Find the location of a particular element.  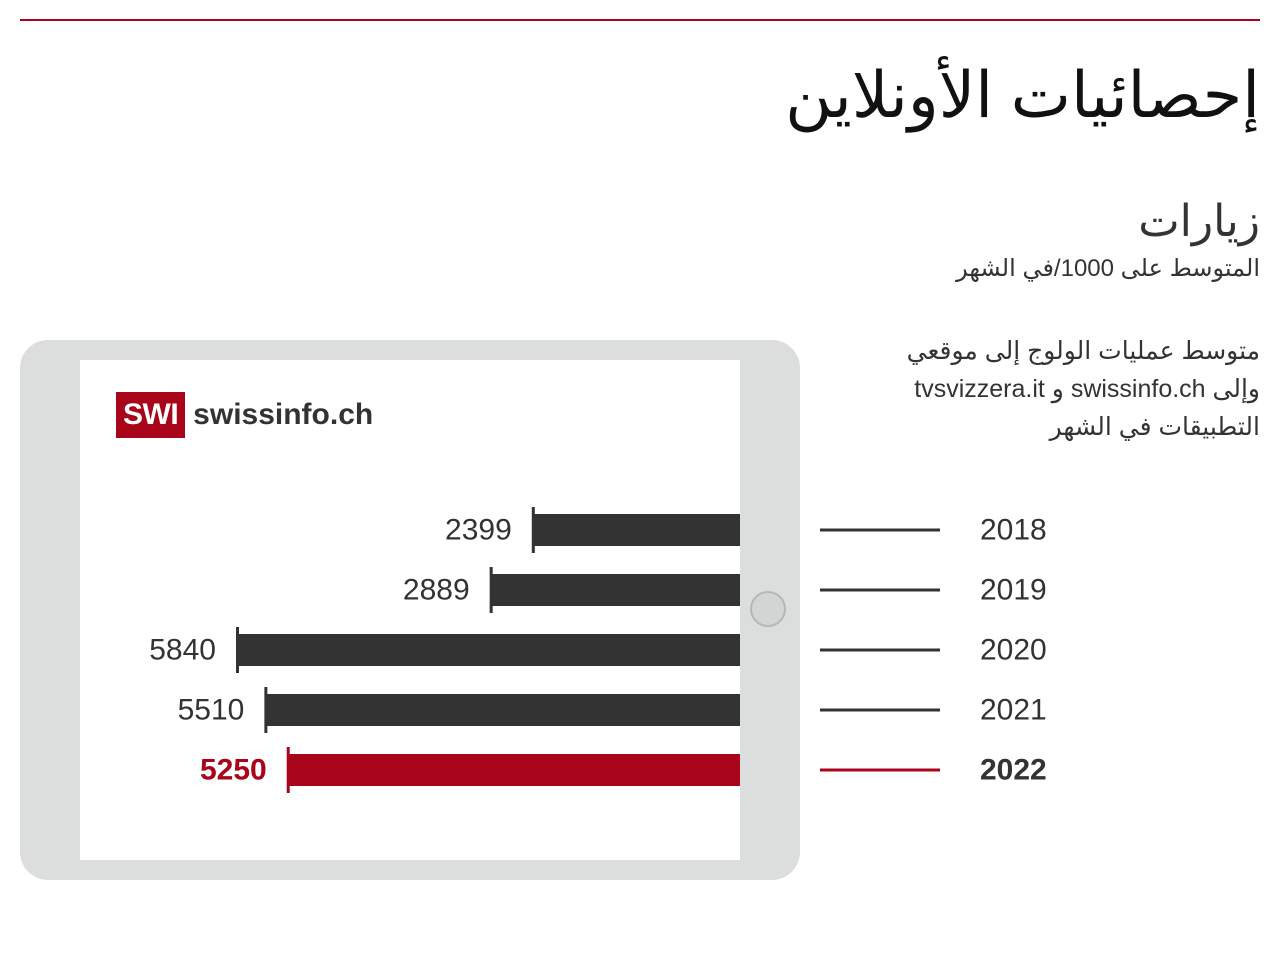

category-label: 2022 is located at coordinates (1013, 770).